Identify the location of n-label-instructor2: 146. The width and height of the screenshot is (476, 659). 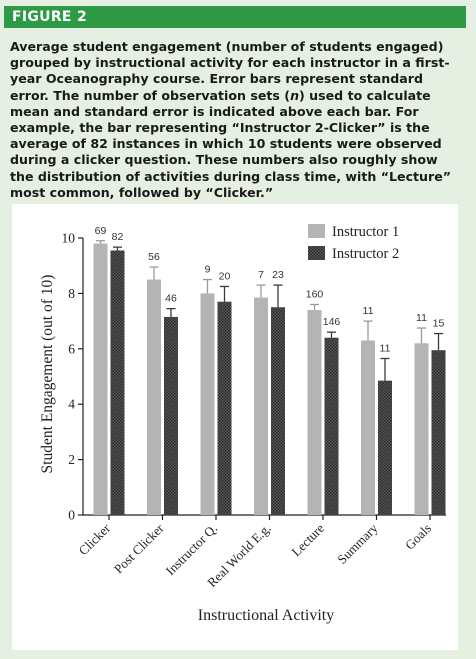
(332, 322).